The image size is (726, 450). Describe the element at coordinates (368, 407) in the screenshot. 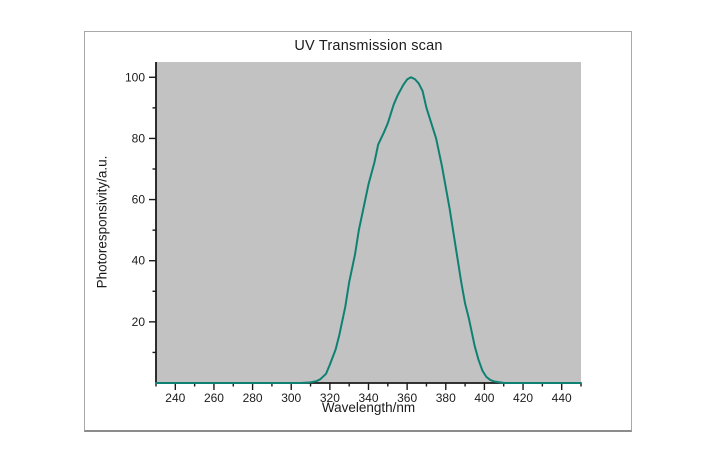

I see `x-axis-label: Wavelength/nm` at that location.